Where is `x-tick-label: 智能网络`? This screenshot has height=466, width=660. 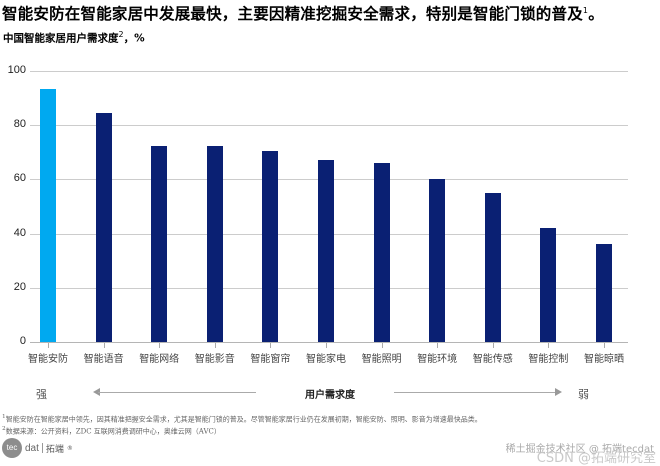
x-tick-label: 智能网络 is located at coordinates (159, 359).